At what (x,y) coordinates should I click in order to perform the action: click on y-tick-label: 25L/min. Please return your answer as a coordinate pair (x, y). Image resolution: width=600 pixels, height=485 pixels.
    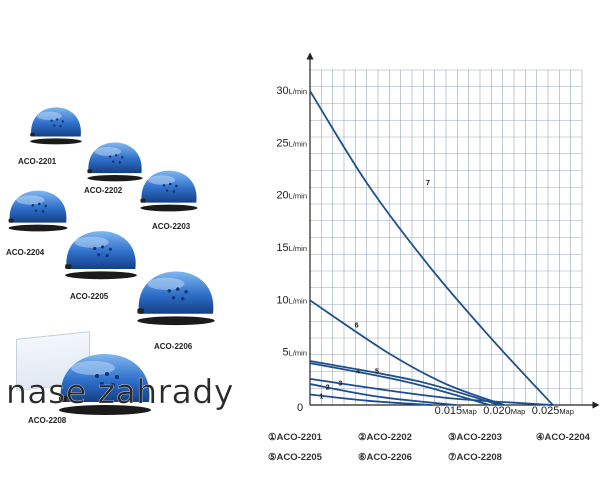
    Looking at the image, I should click on (291, 143).